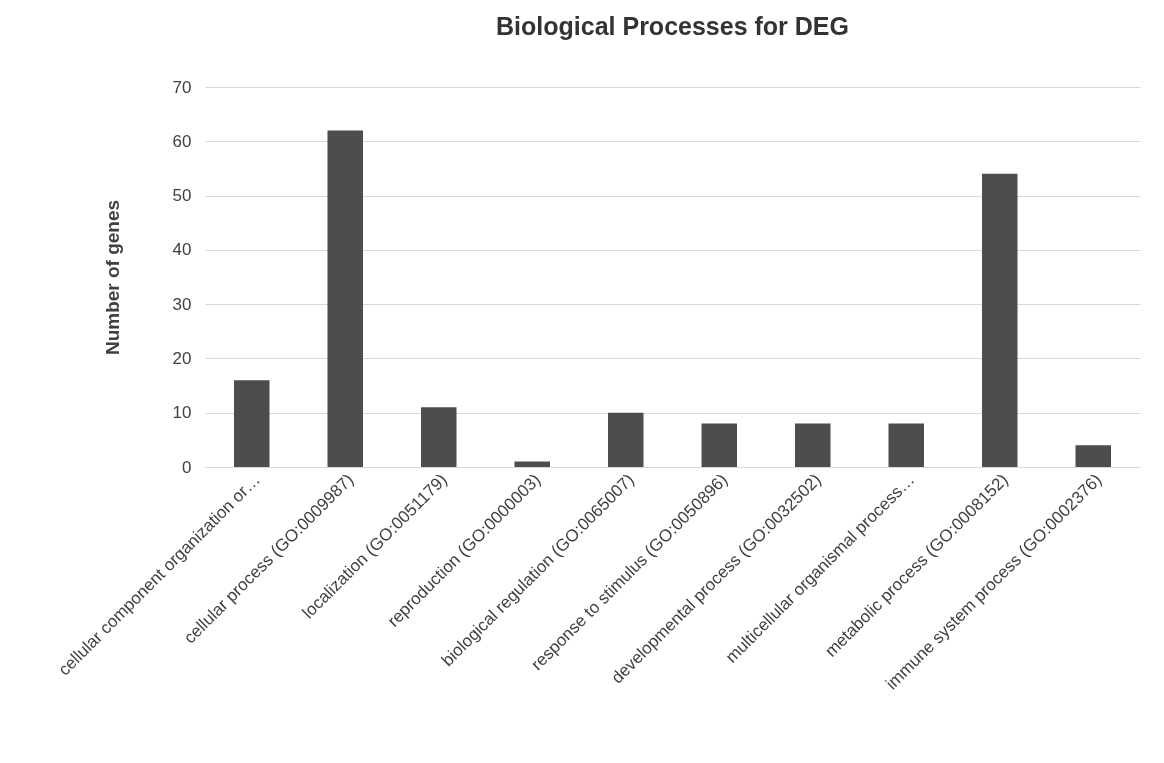 The height and width of the screenshot is (763, 1164). What do you see at coordinates (112, 277) in the screenshot?
I see `y-axis-title: Number of genes` at bounding box center [112, 277].